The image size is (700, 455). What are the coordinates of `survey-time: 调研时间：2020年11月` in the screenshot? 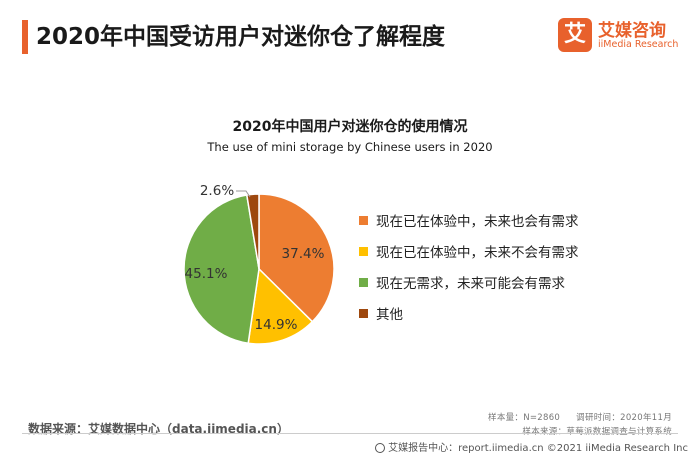 It's located at (624, 418).